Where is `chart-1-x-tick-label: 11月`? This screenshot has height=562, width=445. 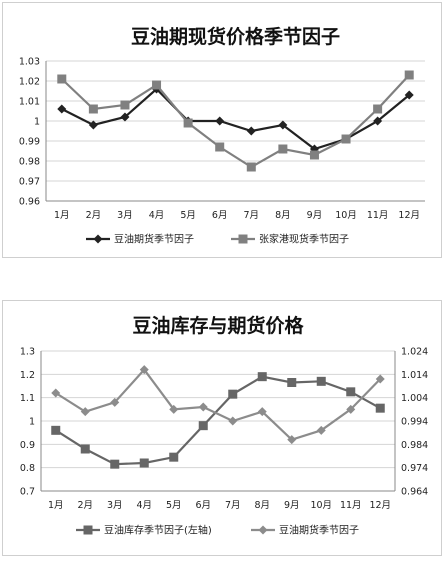
chart-1-x-tick-label: 11月 is located at coordinates (378, 215).